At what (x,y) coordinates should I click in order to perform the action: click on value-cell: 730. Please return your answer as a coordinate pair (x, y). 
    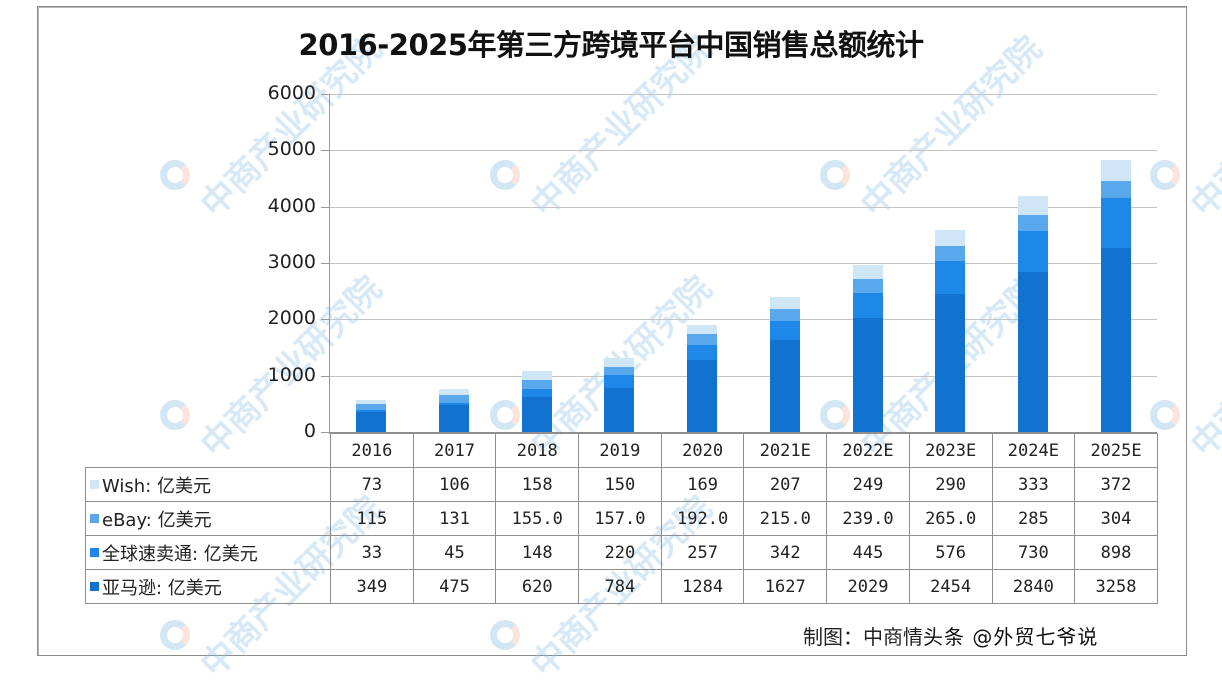
    Looking at the image, I should click on (1033, 552).